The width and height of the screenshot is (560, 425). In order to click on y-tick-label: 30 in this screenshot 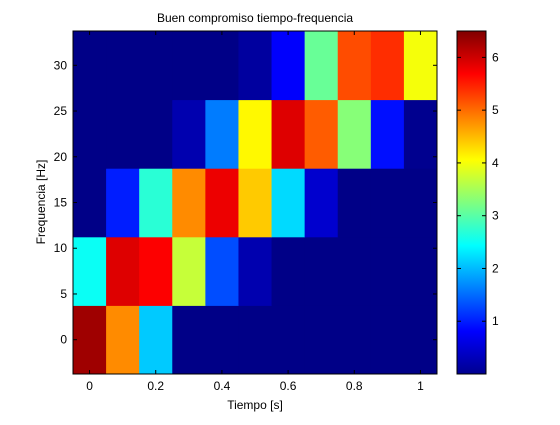, I will do `click(61, 65)`.